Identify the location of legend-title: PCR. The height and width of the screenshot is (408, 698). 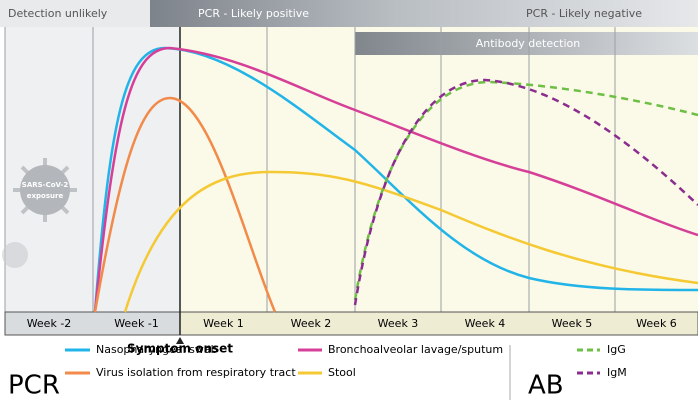
(34, 386).